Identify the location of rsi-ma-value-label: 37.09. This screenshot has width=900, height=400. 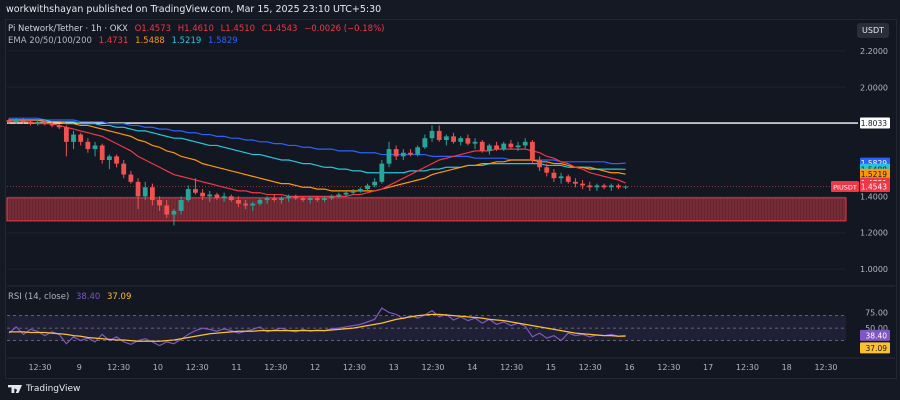
(877, 348).